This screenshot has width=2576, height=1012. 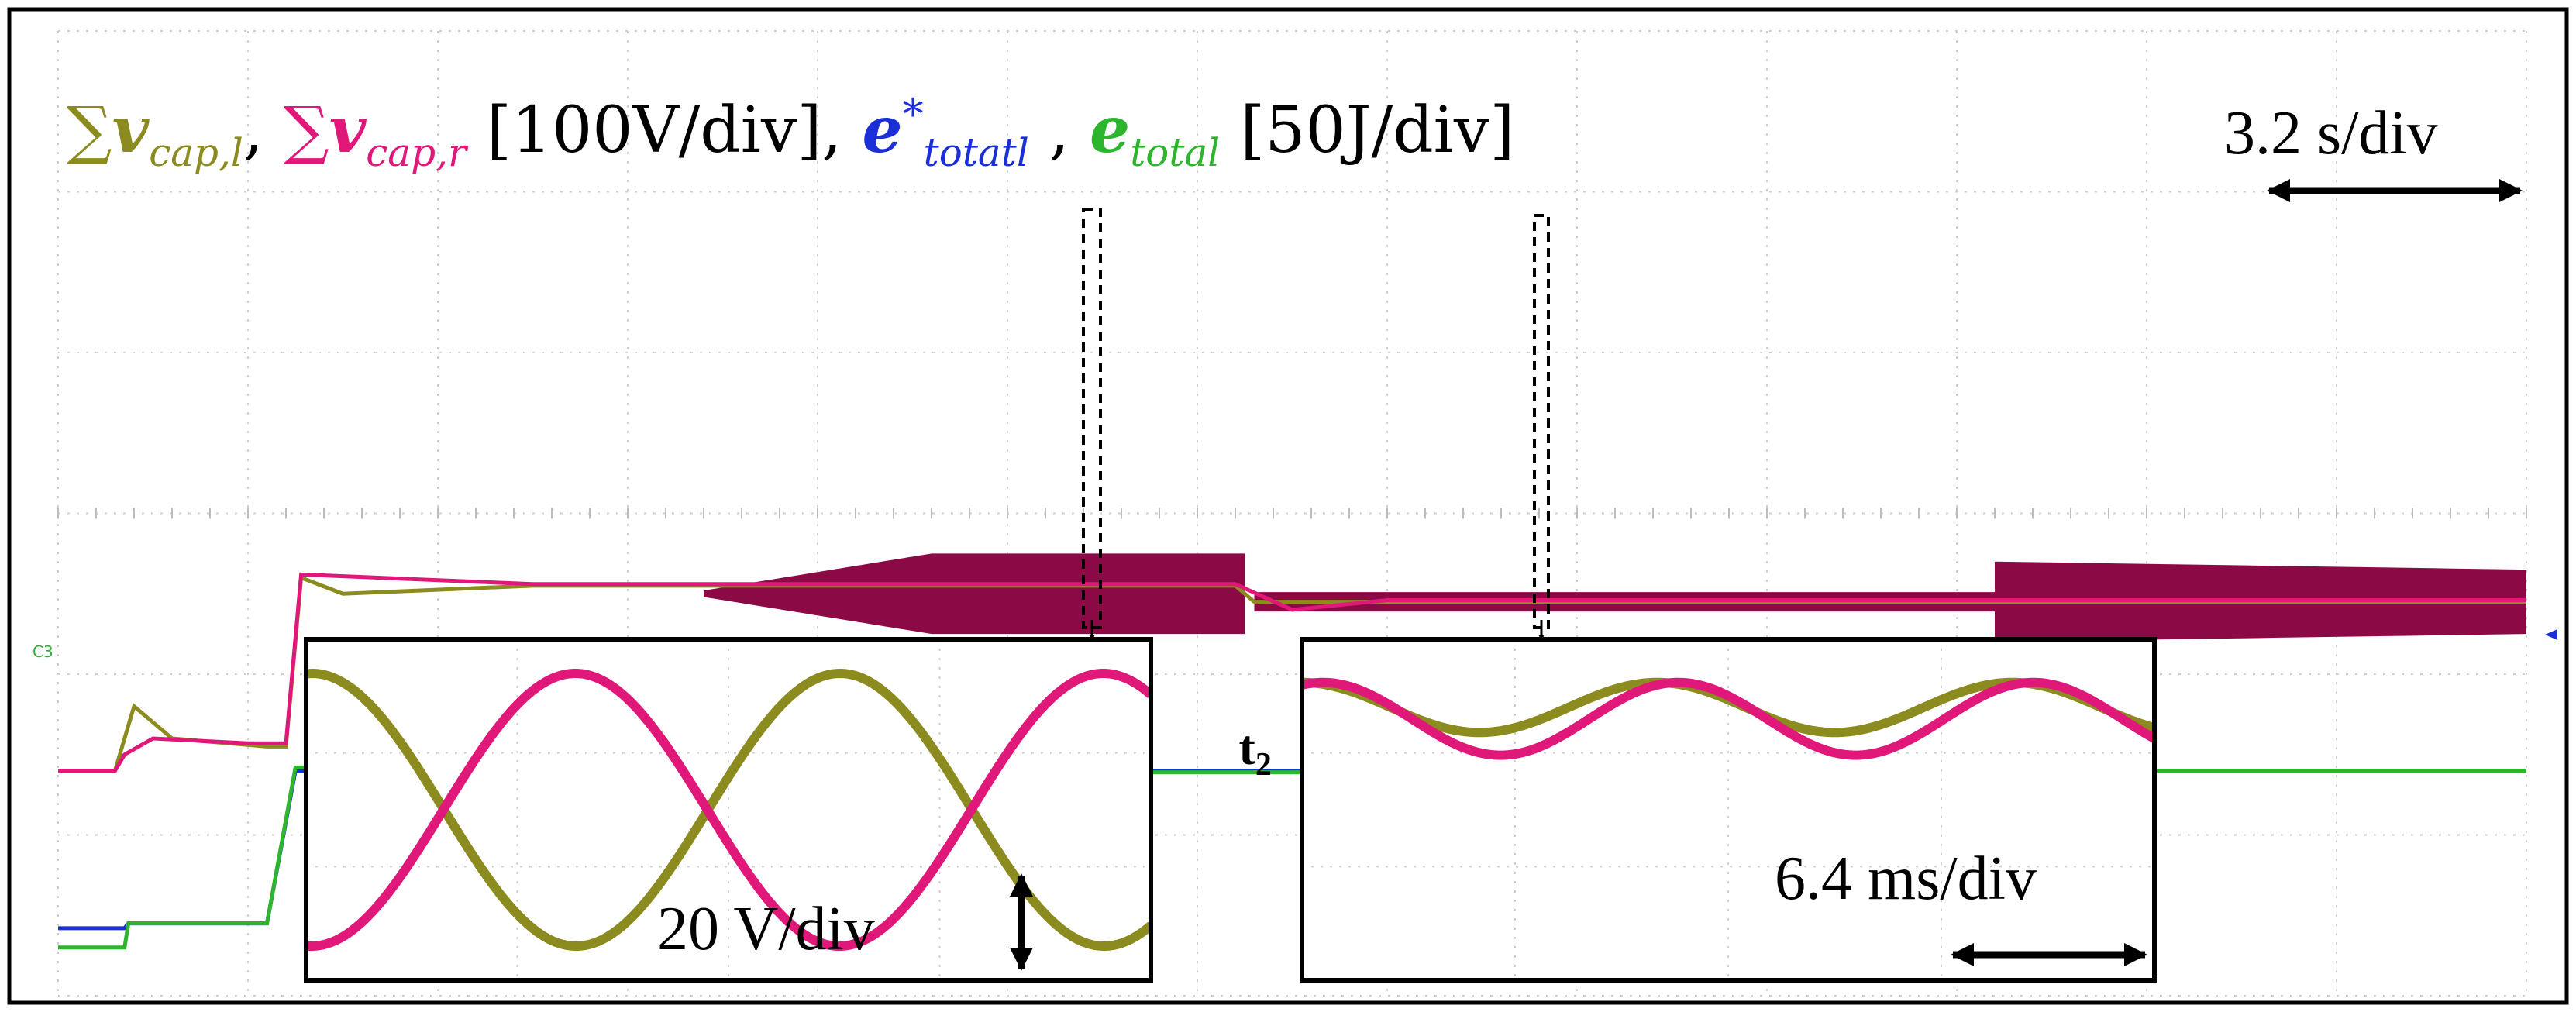 What do you see at coordinates (1728, 810) in the screenshot?
I see `zoom-inset-2: 6.4 ms/div` at bounding box center [1728, 810].